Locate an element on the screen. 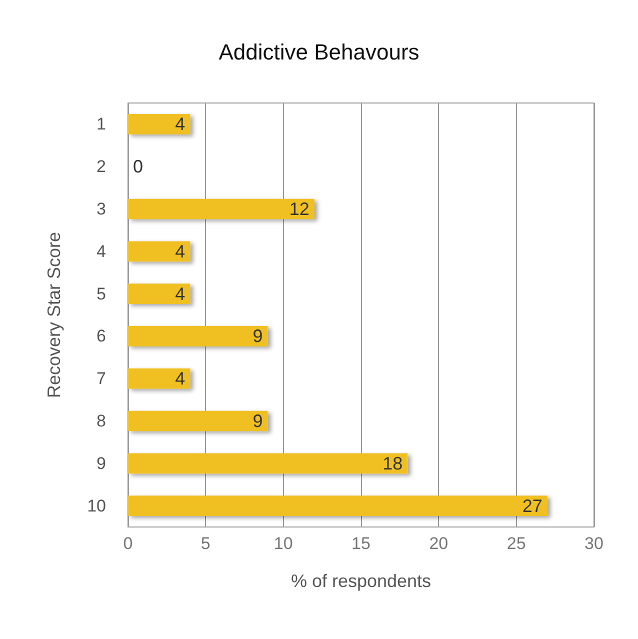 Image resolution: width=638 pixels, height=639 pixels. y-tick-label: 1 is located at coordinates (101, 124).